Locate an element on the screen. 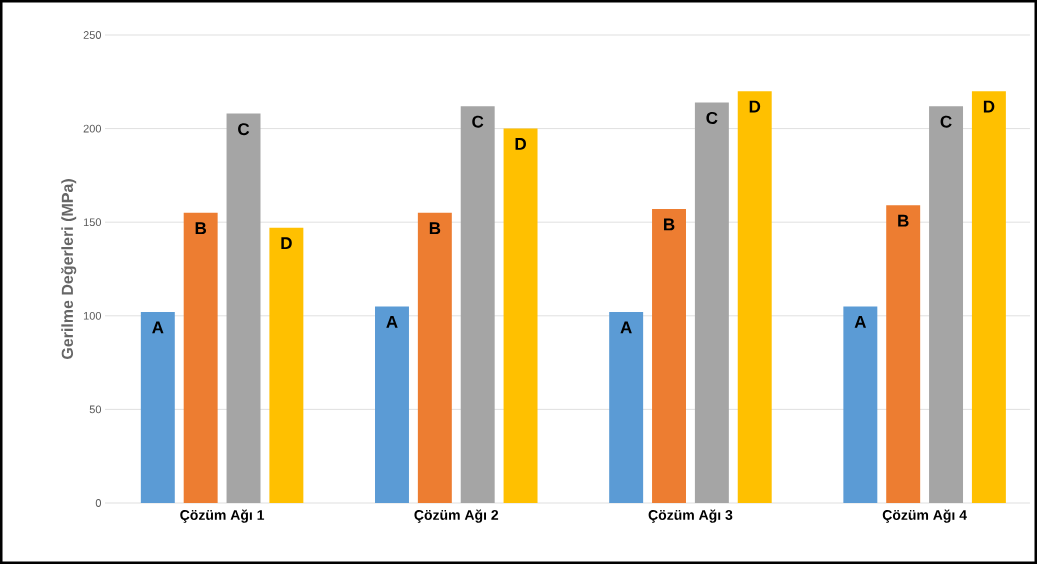 The height and width of the screenshot is (564, 1037). y-tick-label: 150 is located at coordinates (92, 222).